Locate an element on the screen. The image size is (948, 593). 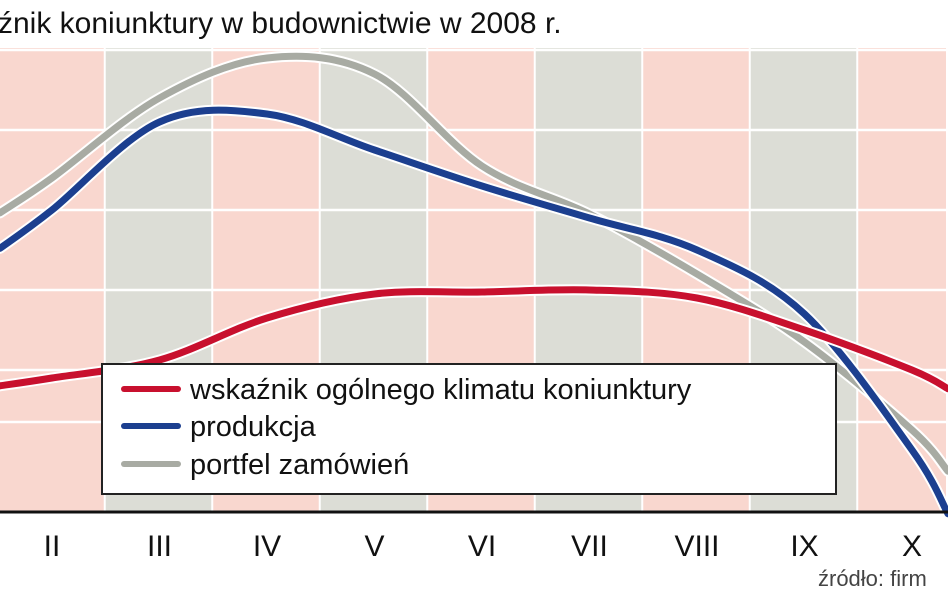
x-tick-label-V: V is located at coordinates (374, 546).